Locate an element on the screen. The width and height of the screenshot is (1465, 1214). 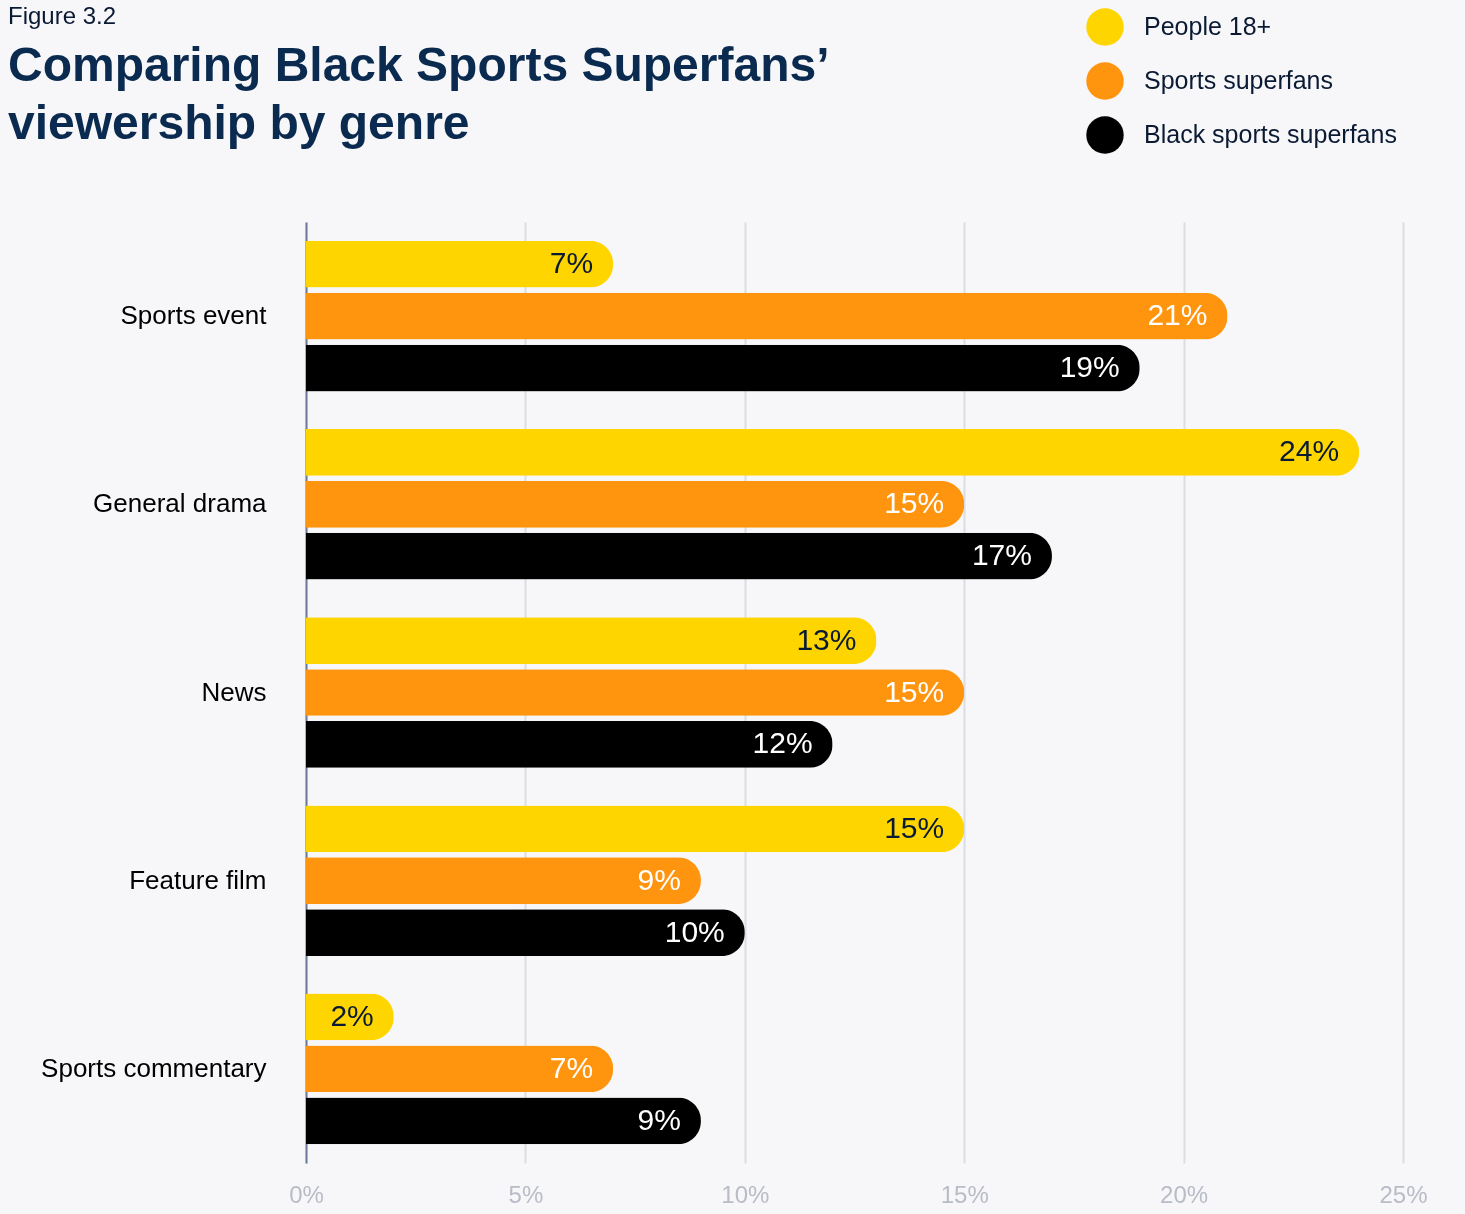
legend-label: People 18+ is located at coordinates (1208, 26).